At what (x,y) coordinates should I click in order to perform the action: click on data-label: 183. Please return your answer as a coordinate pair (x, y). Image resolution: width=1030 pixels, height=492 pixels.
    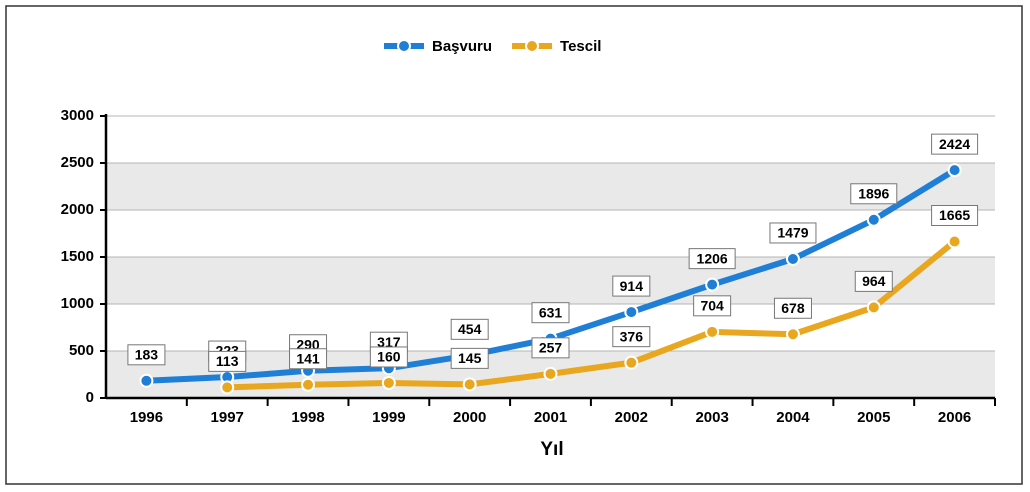
    Looking at the image, I should click on (147, 355).